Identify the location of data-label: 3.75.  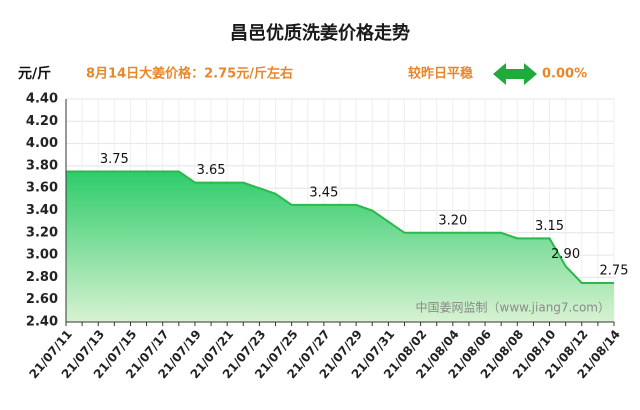
(114, 159).